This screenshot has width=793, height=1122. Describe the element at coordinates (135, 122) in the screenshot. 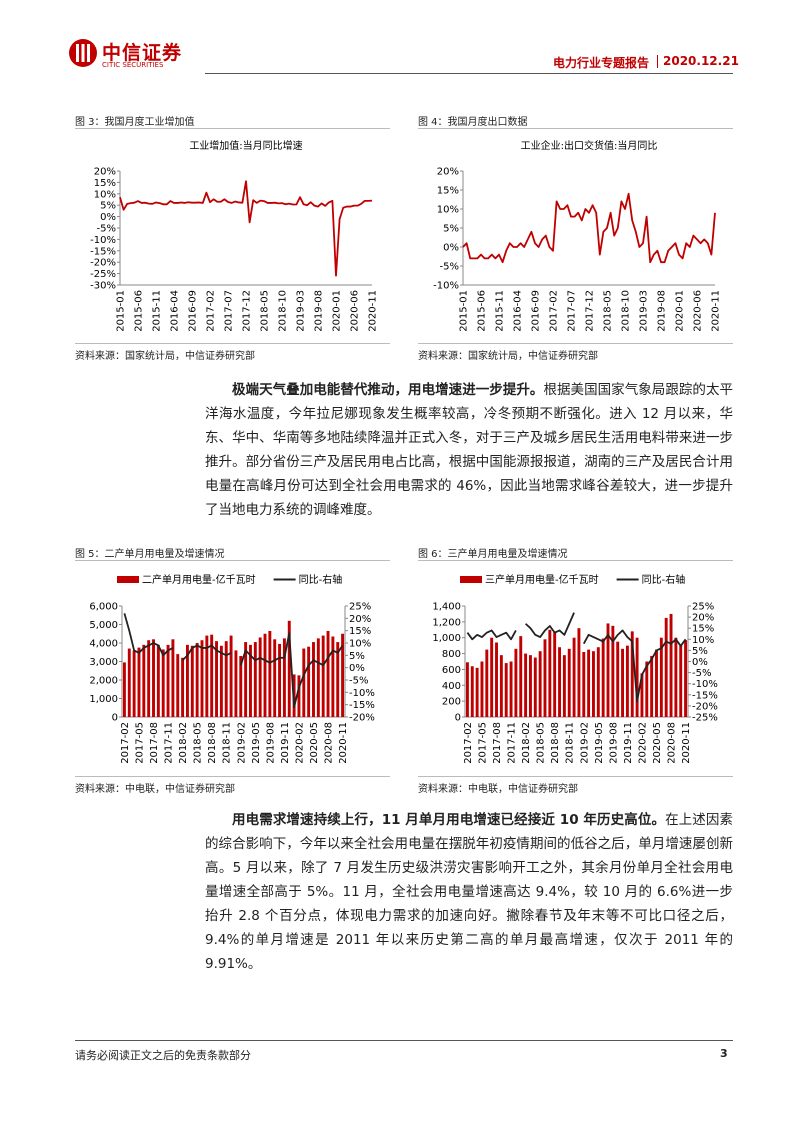

I see `figure-caption: 图 3：我国月度工业增加值` at that location.